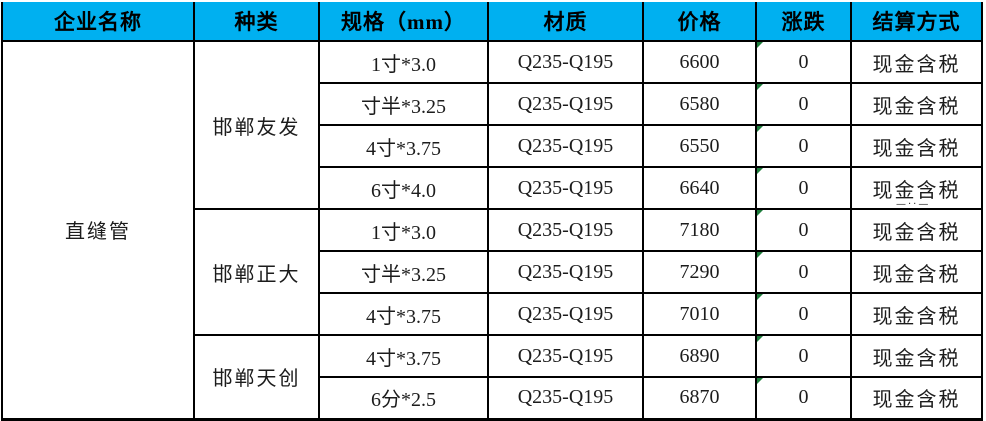 The width and height of the screenshot is (986, 421). What do you see at coordinates (916, 22) in the screenshot?
I see `header-cell-settlement: 结算方式` at bounding box center [916, 22].